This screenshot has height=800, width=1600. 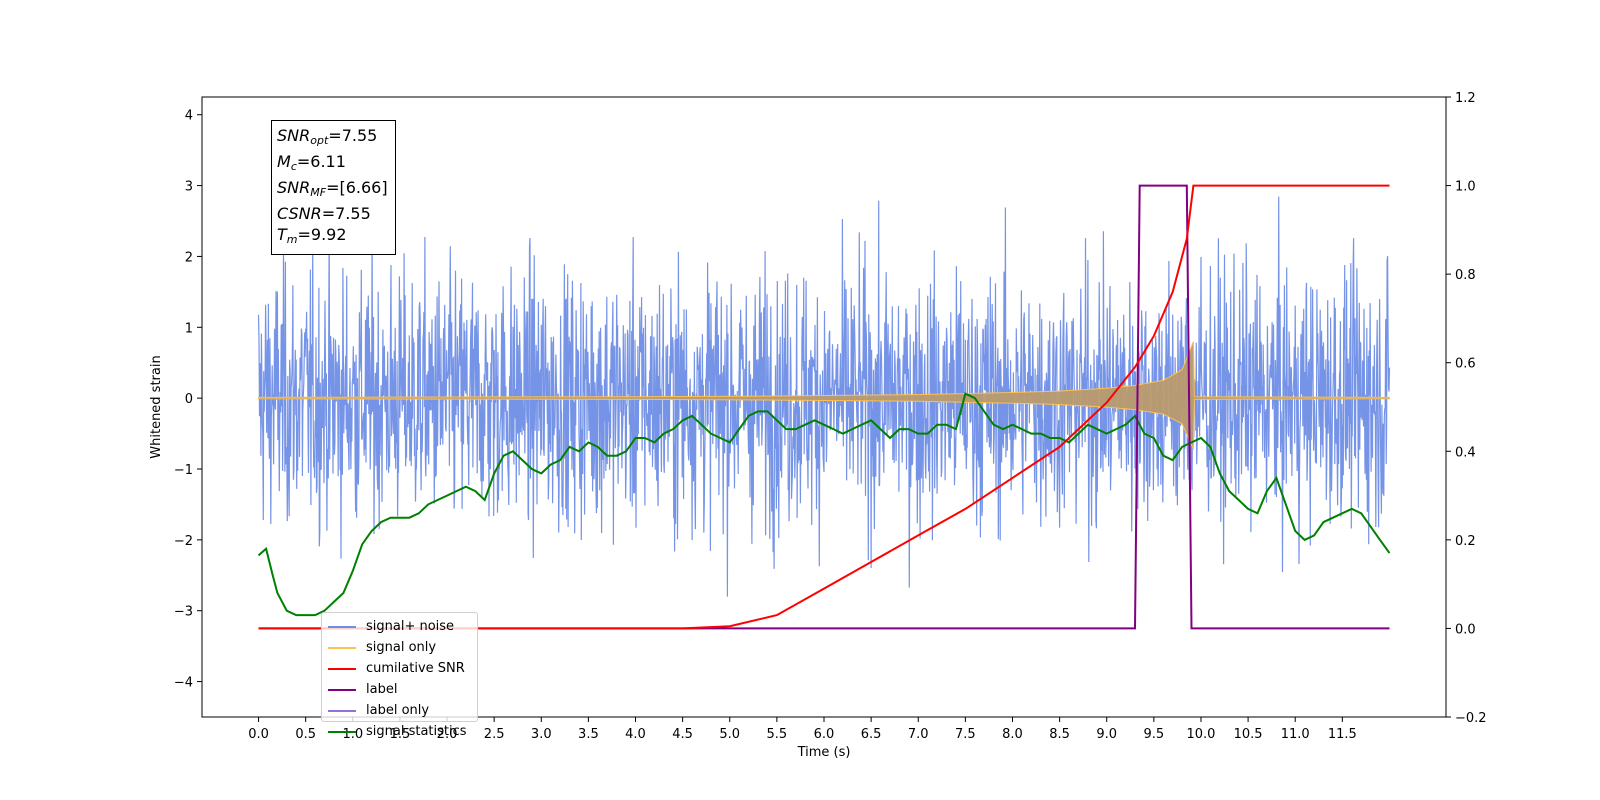 I want to click on y-right-tick-label: 0.4, so click(x=1465, y=452).